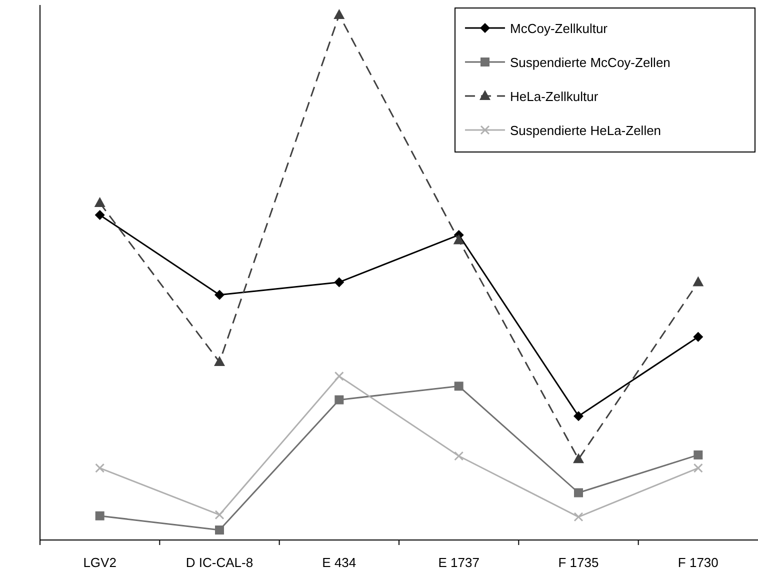 This screenshot has height=577, width=758. What do you see at coordinates (559, 28) in the screenshot?
I see `legend-label: McCoy-Zellkultur` at bounding box center [559, 28].